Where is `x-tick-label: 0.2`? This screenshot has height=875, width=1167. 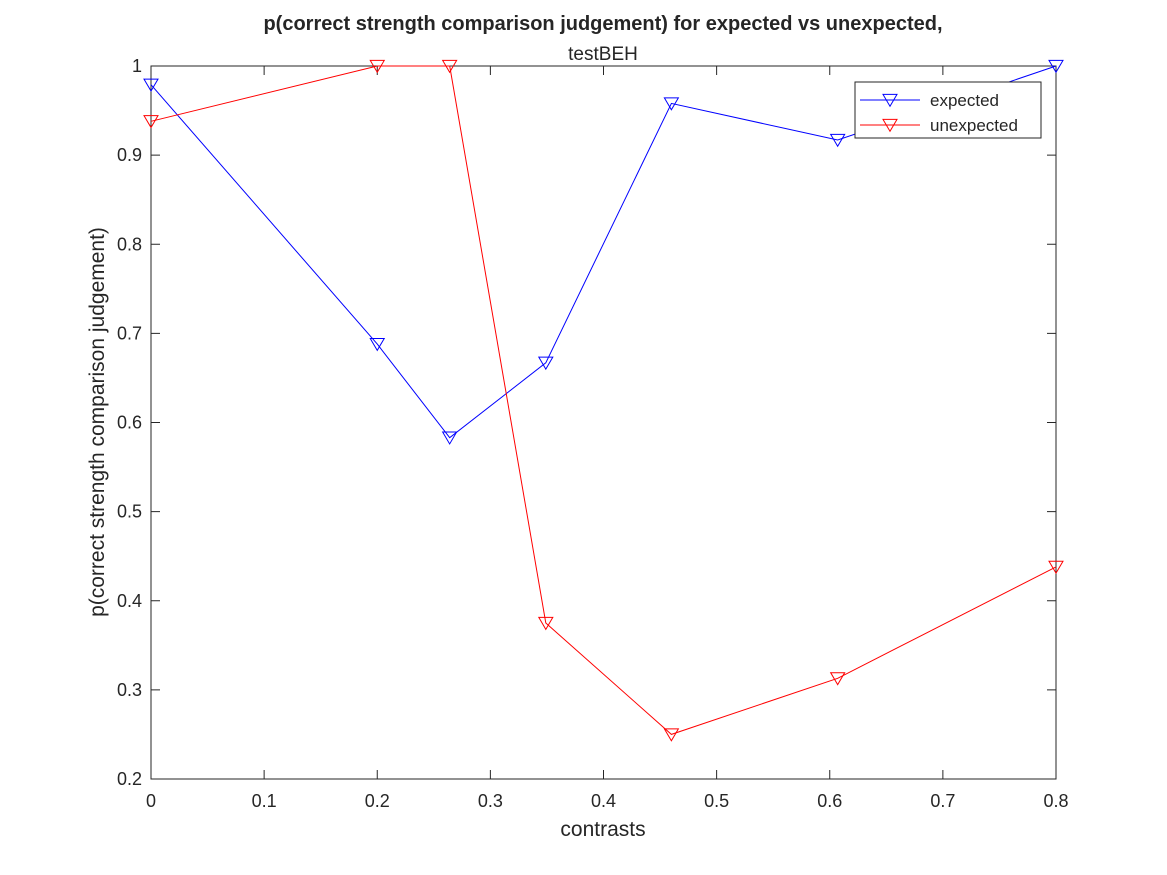
x-tick-label: 0.2 is located at coordinates (377, 801).